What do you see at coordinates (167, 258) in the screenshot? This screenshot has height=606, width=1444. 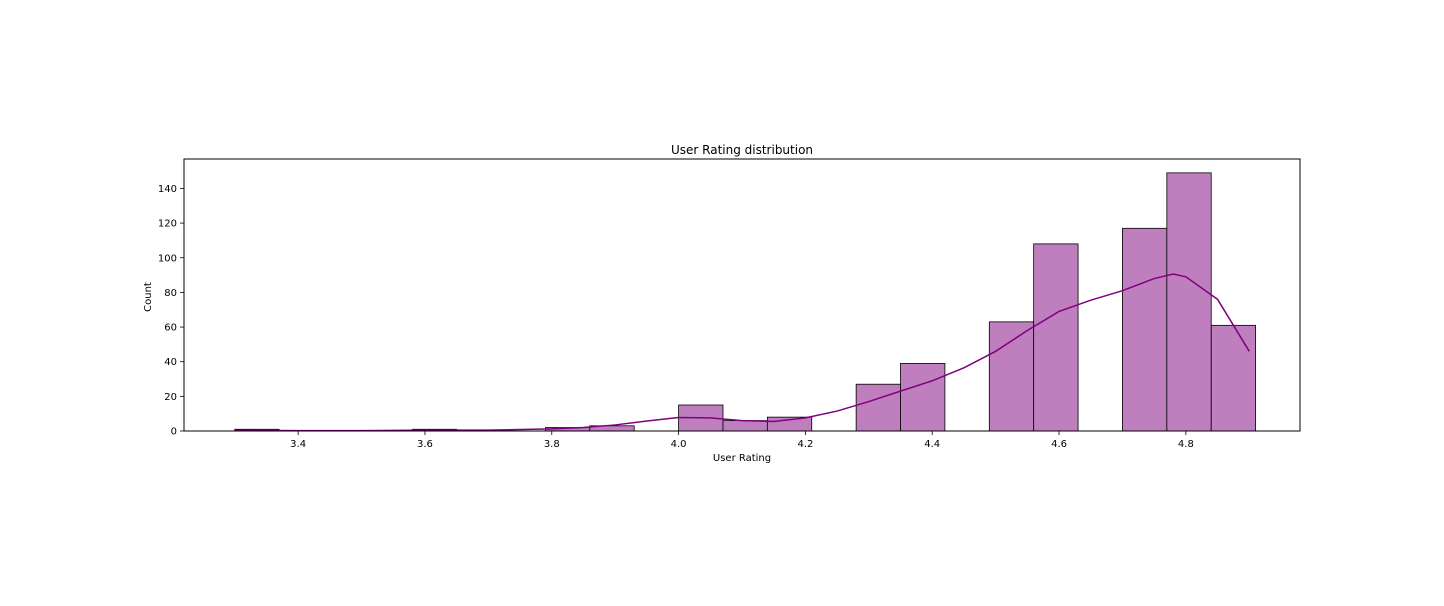 I see `y-tick-label: 100` at bounding box center [167, 258].